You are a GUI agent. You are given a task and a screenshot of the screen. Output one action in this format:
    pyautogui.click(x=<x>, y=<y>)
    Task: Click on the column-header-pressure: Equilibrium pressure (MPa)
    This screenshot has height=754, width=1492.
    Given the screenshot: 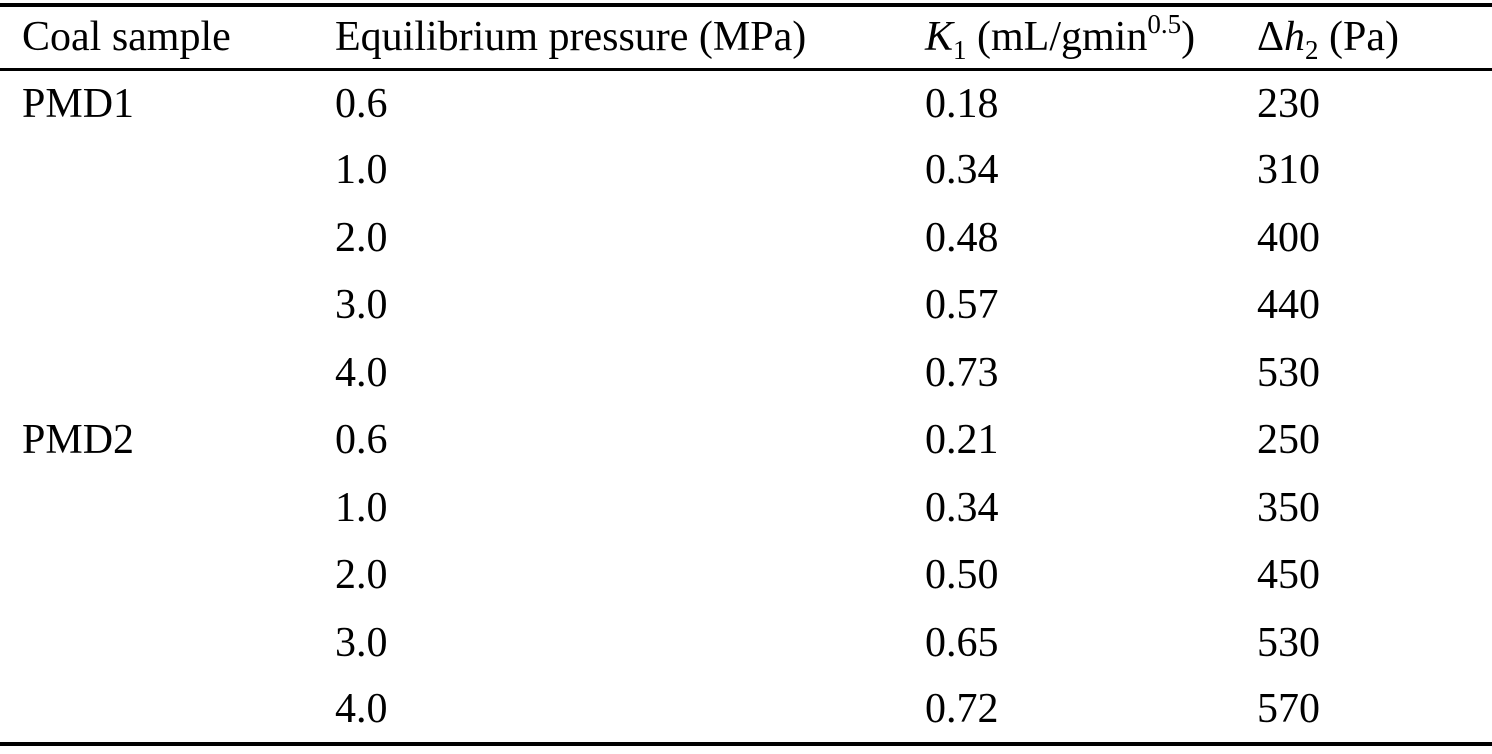 What is the action you would take?
    pyautogui.click(x=571, y=37)
    